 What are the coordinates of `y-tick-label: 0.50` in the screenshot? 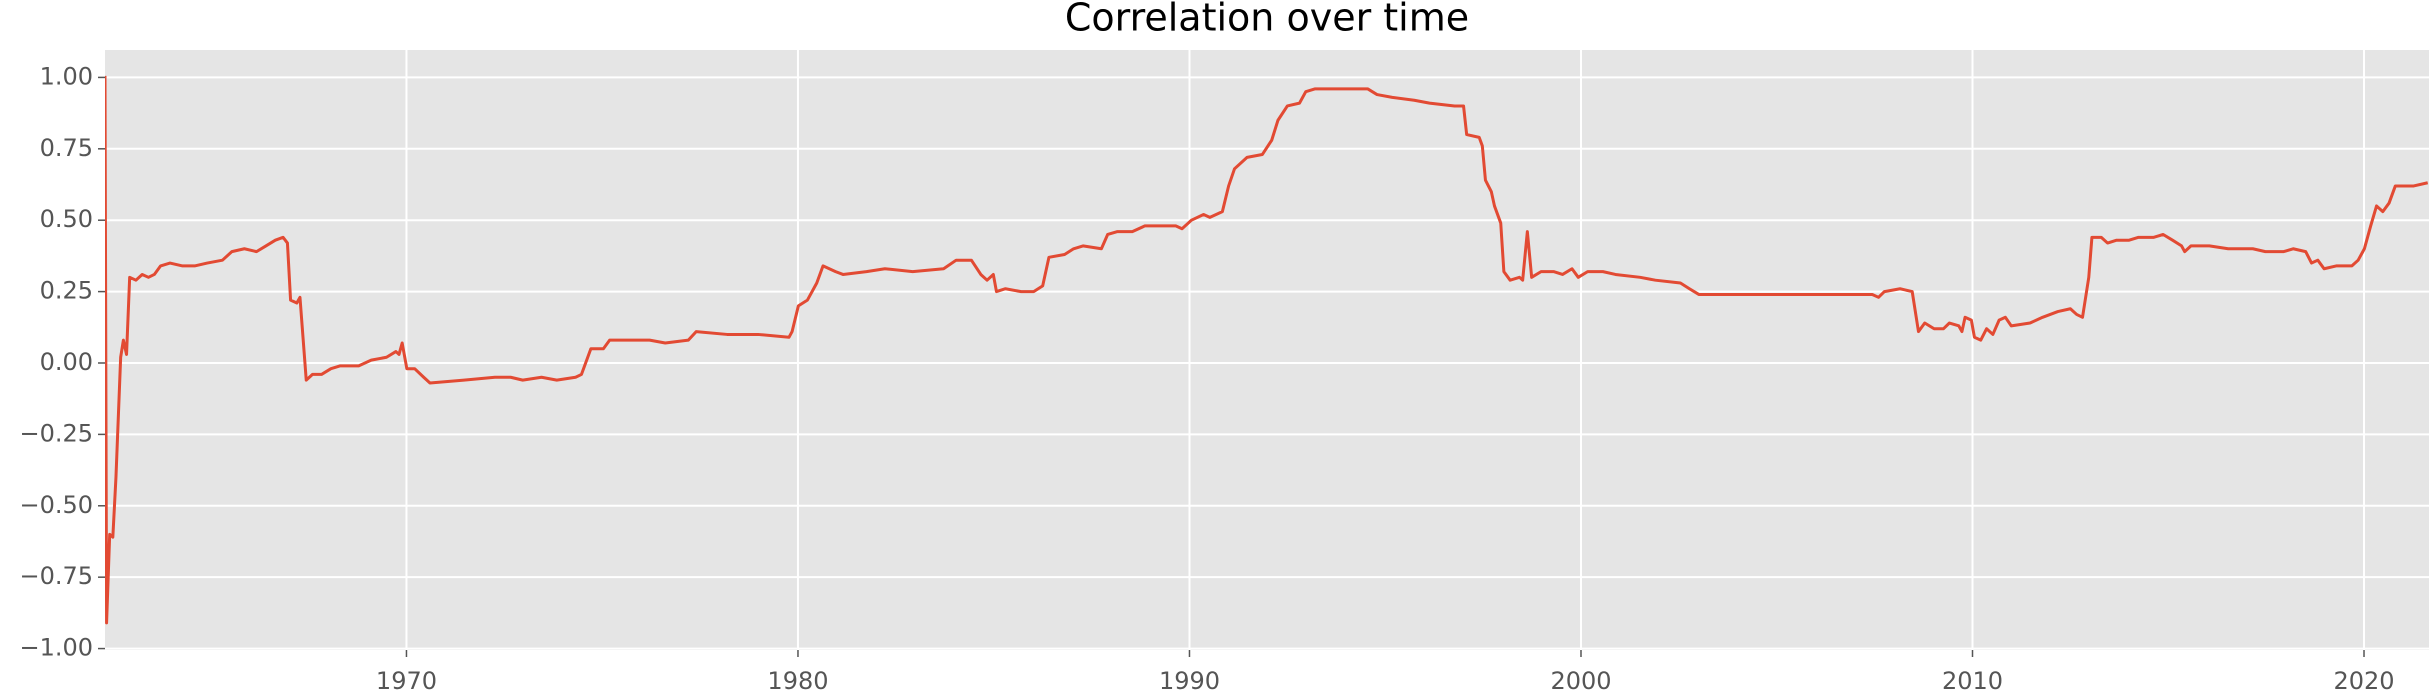 It's located at (66, 219).